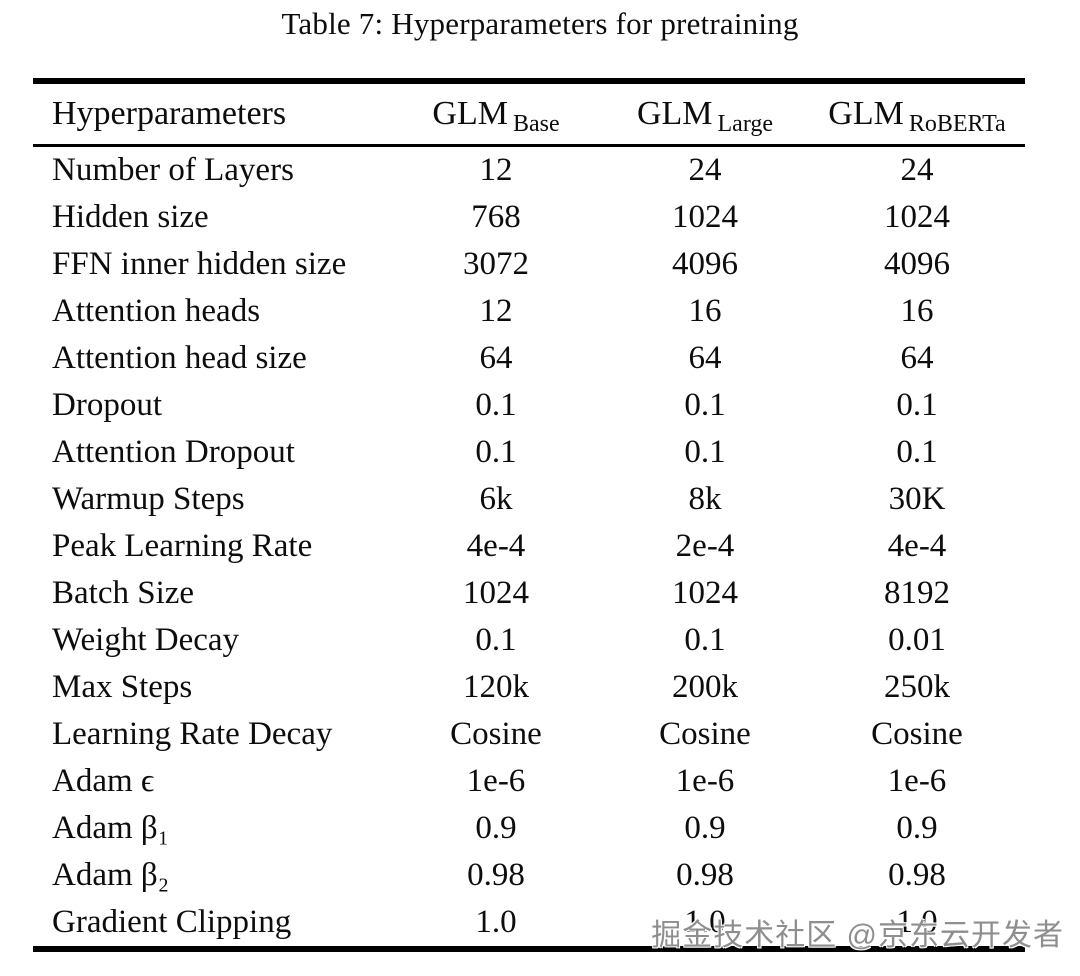 Image resolution: width=1080 pixels, height=976 pixels. Describe the element at coordinates (199, 264) in the screenshot. I see `row-label: FFN inner hidden size` at that location.